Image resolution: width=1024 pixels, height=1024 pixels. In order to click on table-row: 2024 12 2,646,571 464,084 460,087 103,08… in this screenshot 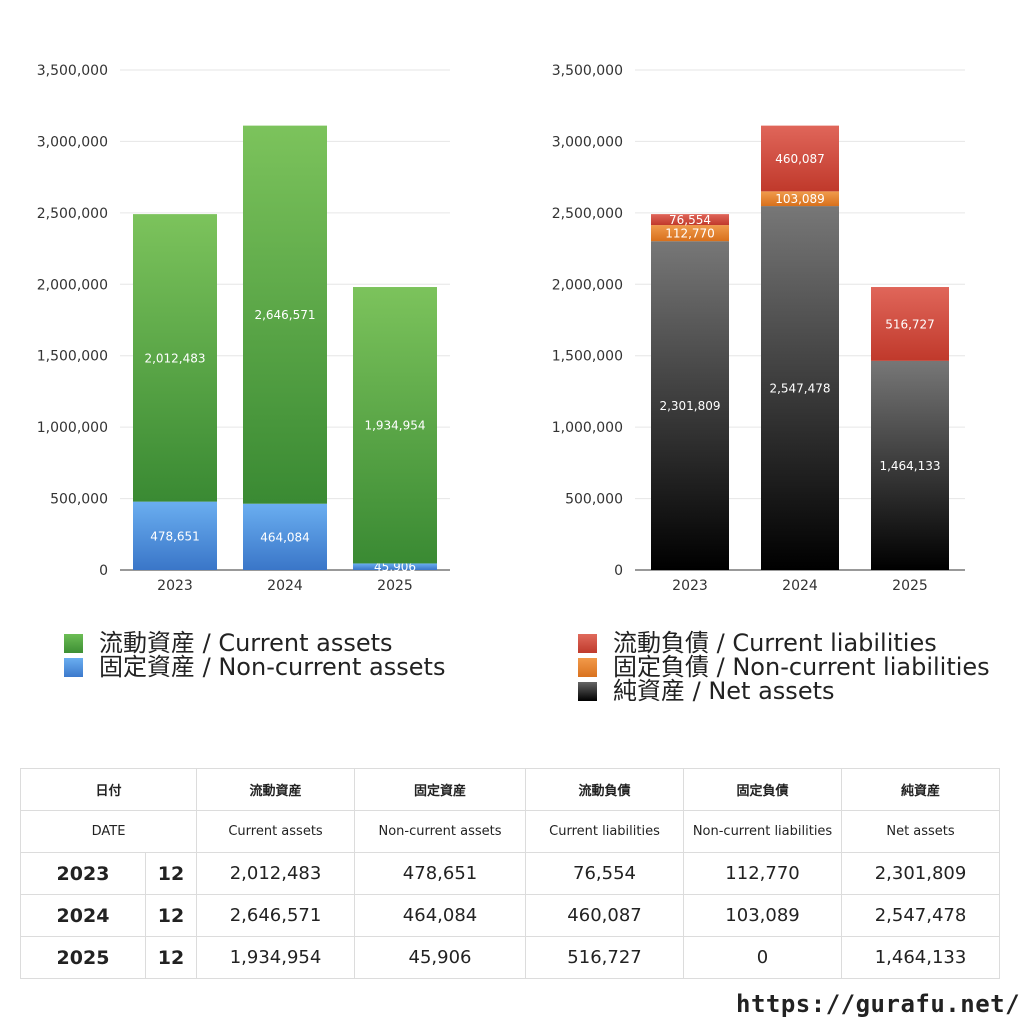, I will do `click(510, 915)`.